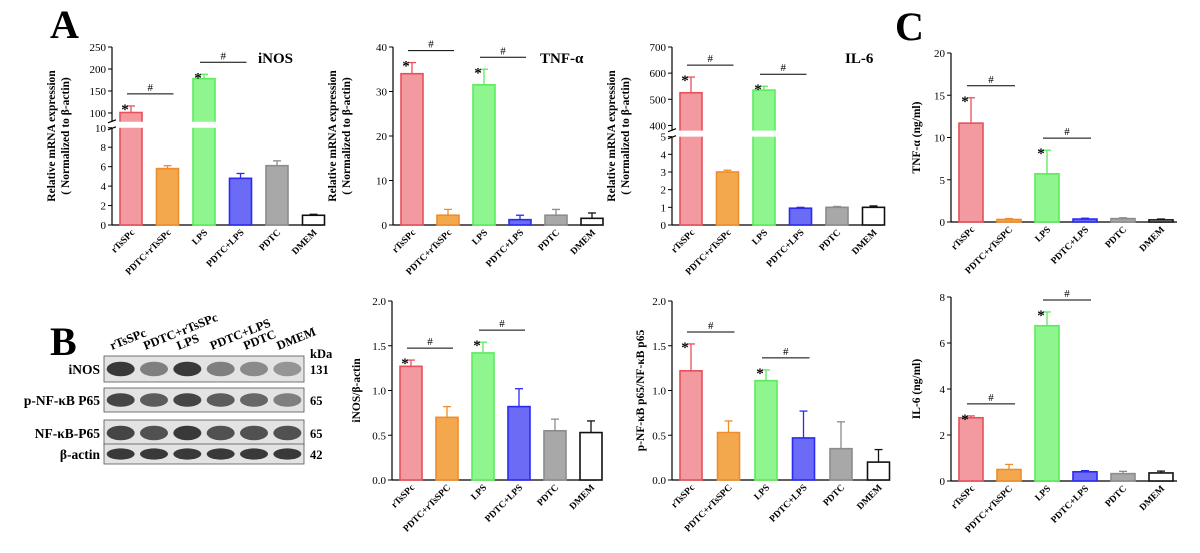  Describe the element at coordinates (659, 436) in the screenshot. I see `y-tick-label: 0.5` at that location.